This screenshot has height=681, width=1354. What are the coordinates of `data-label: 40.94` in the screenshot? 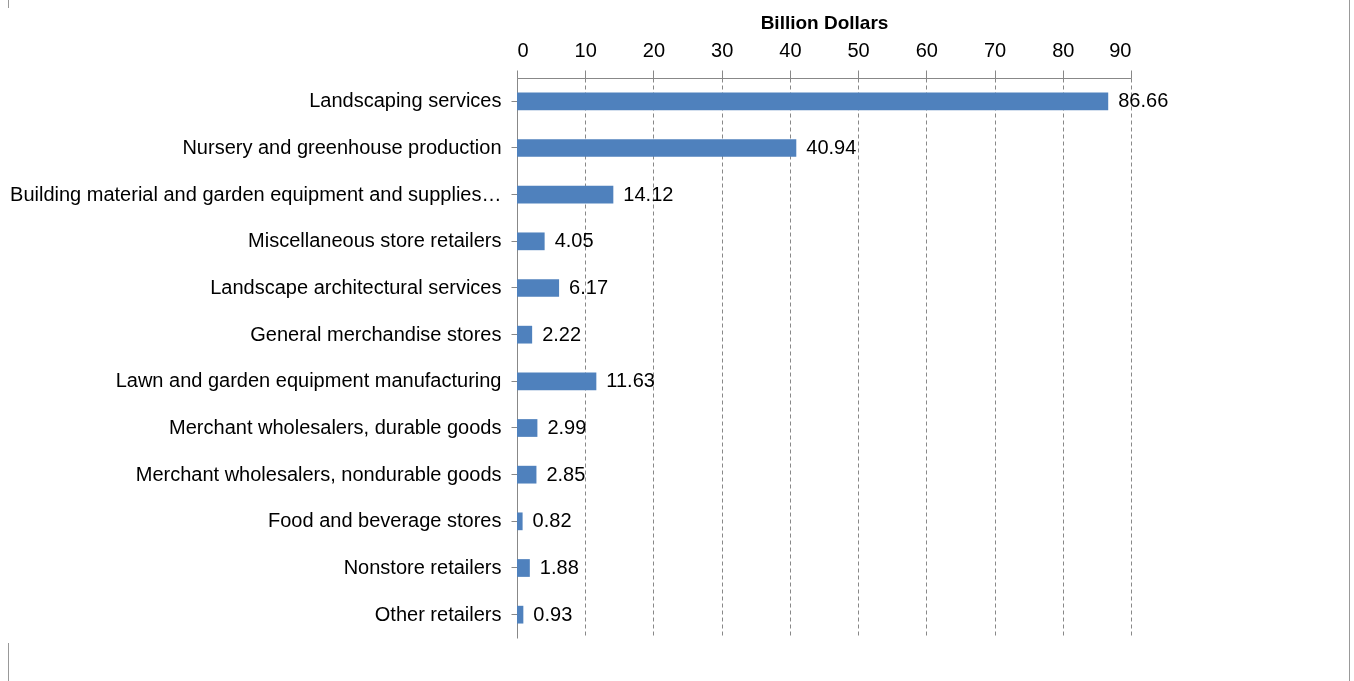 It's located at (831, 147).